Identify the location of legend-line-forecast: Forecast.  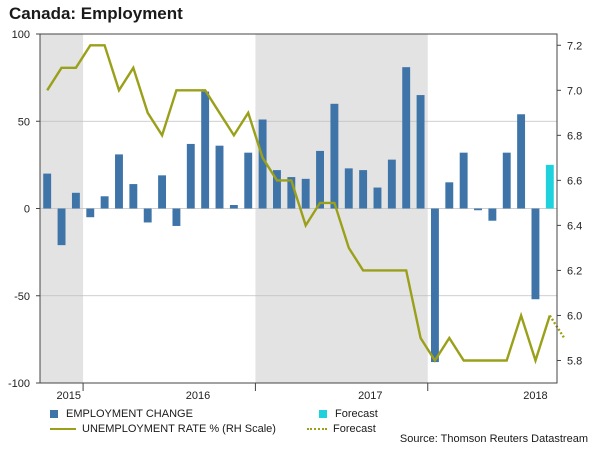
(341, 429).